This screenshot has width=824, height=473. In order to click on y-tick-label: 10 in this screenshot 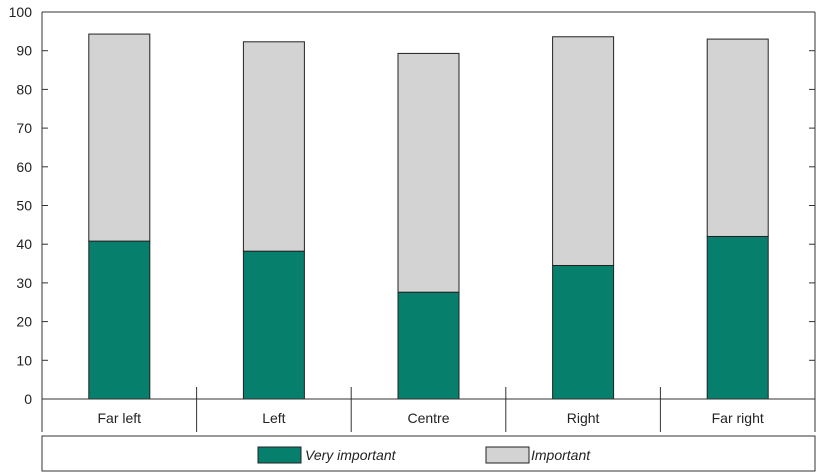, I will do `click(24, 360)`.